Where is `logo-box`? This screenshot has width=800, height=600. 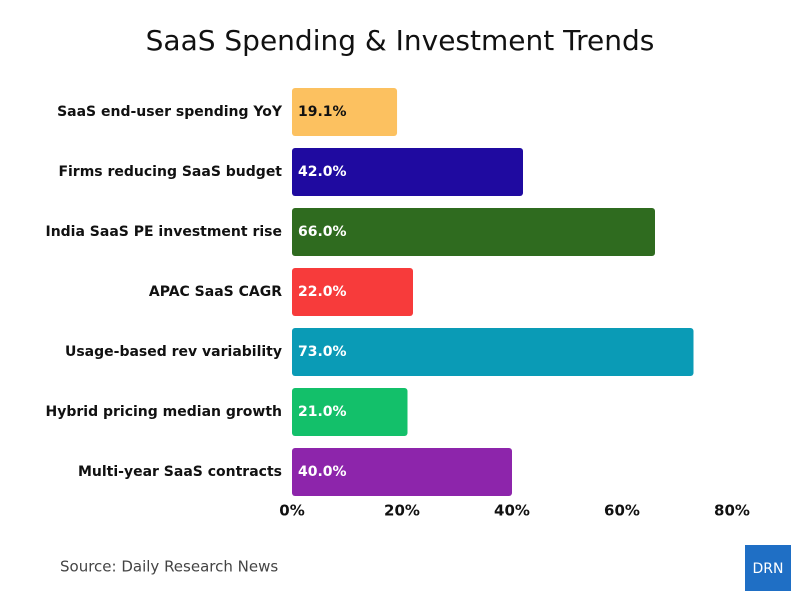
logo-box is located at coordinates (768, 568).